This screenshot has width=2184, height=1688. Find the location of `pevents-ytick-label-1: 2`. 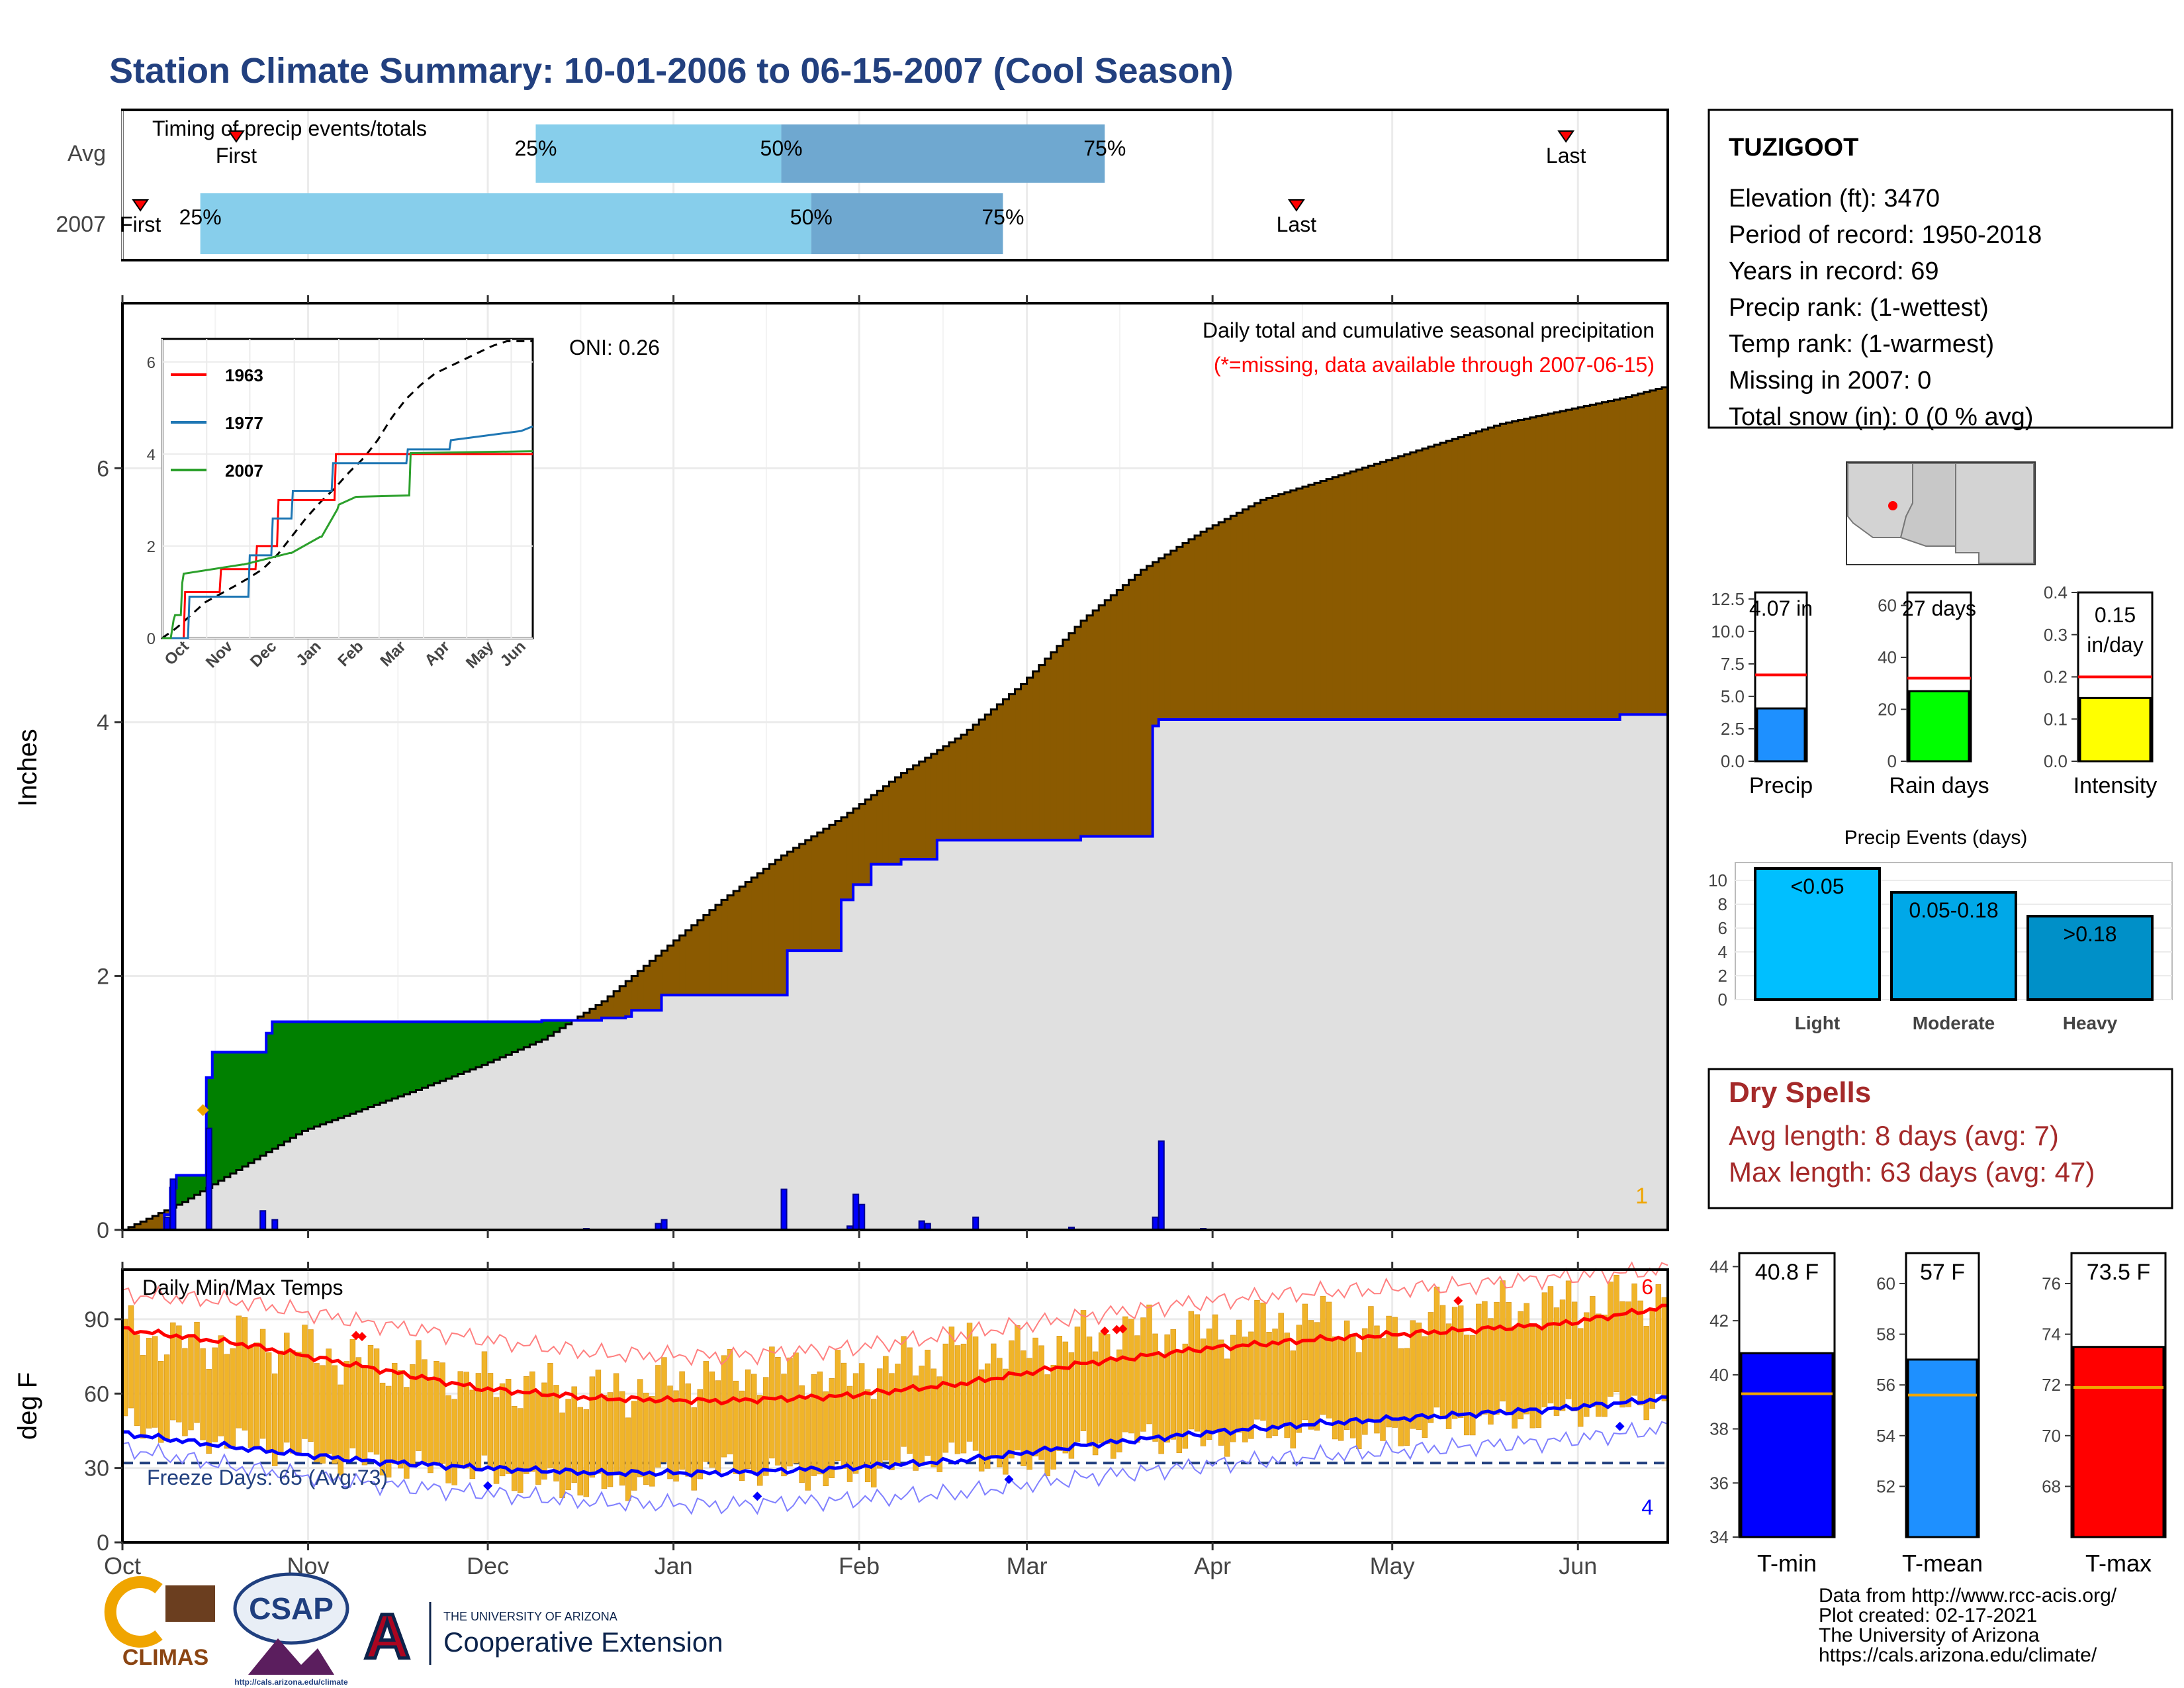

pevents-ytick-label-1: 2 is located at coordinates (1723, 976).